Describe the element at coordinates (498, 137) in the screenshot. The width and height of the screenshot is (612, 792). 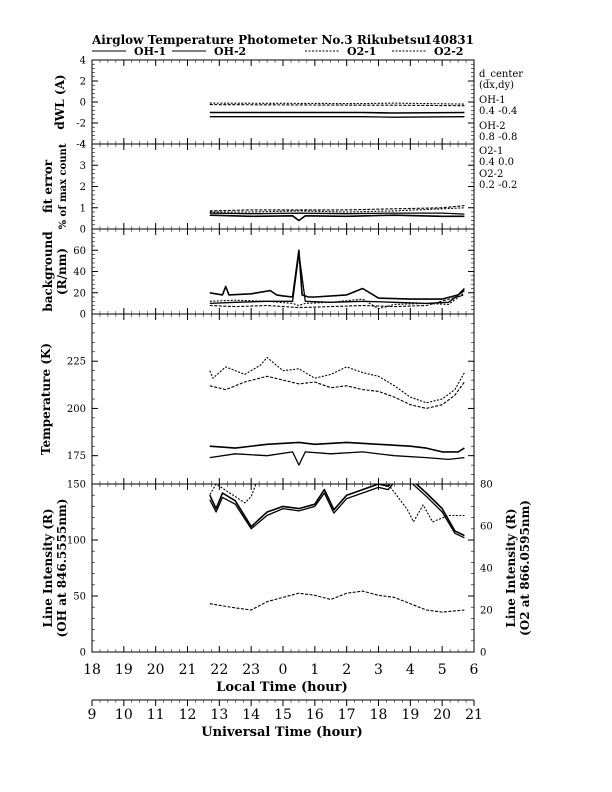
I see `annotation-value-oh-2: 0.8 -0.8` at that location.